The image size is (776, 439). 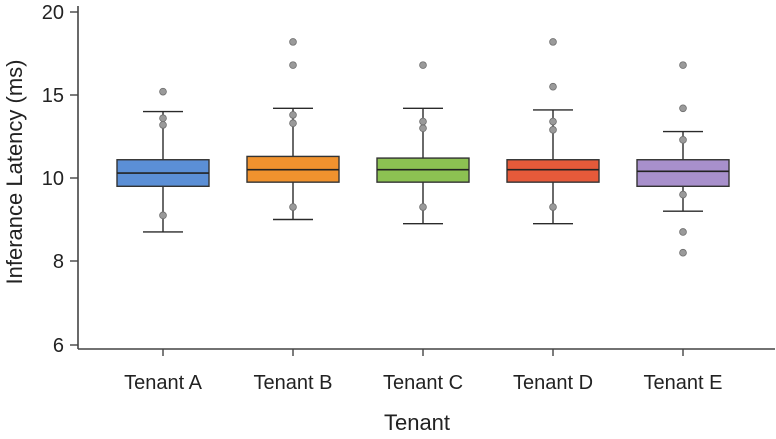 I want to click on x-tick-label: Tenant B, so click(x=293, y=383).